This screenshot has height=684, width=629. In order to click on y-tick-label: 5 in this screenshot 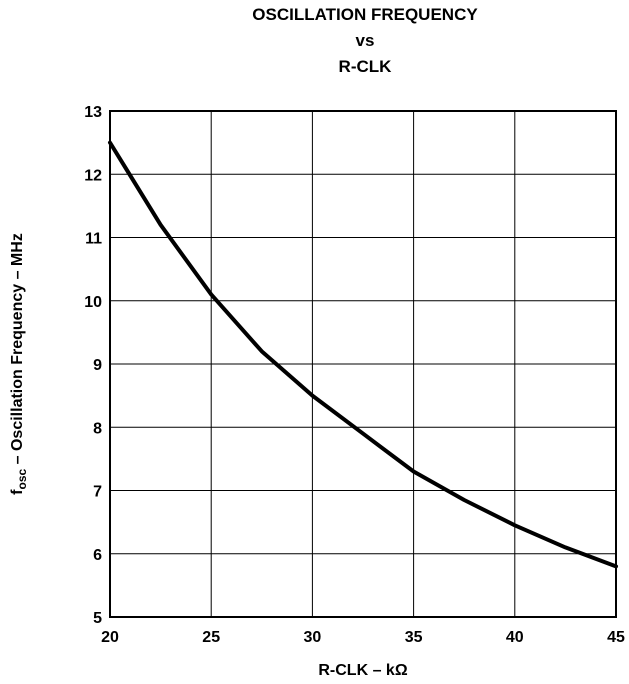, I will do `click(97, 618)`.